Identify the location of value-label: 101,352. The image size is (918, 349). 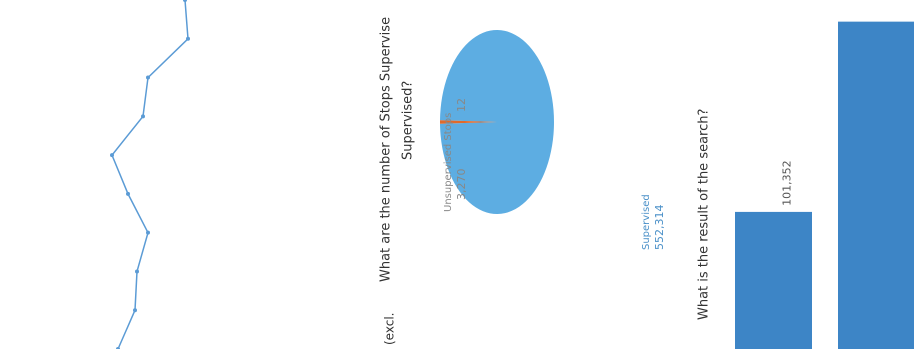
(786, 183).